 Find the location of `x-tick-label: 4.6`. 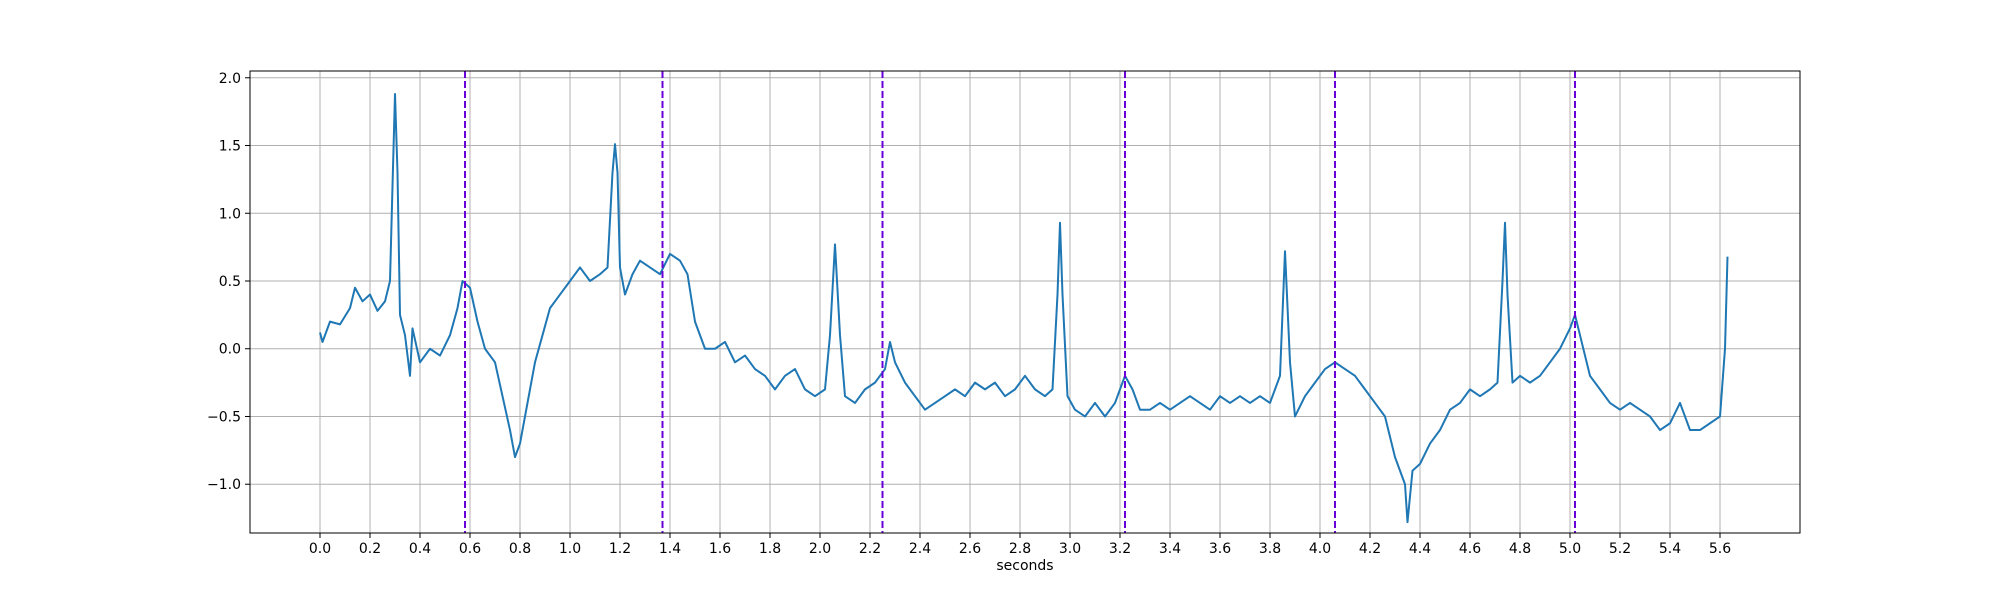

x-tick-label: 4.6 is located at coordinates (1470, 549).